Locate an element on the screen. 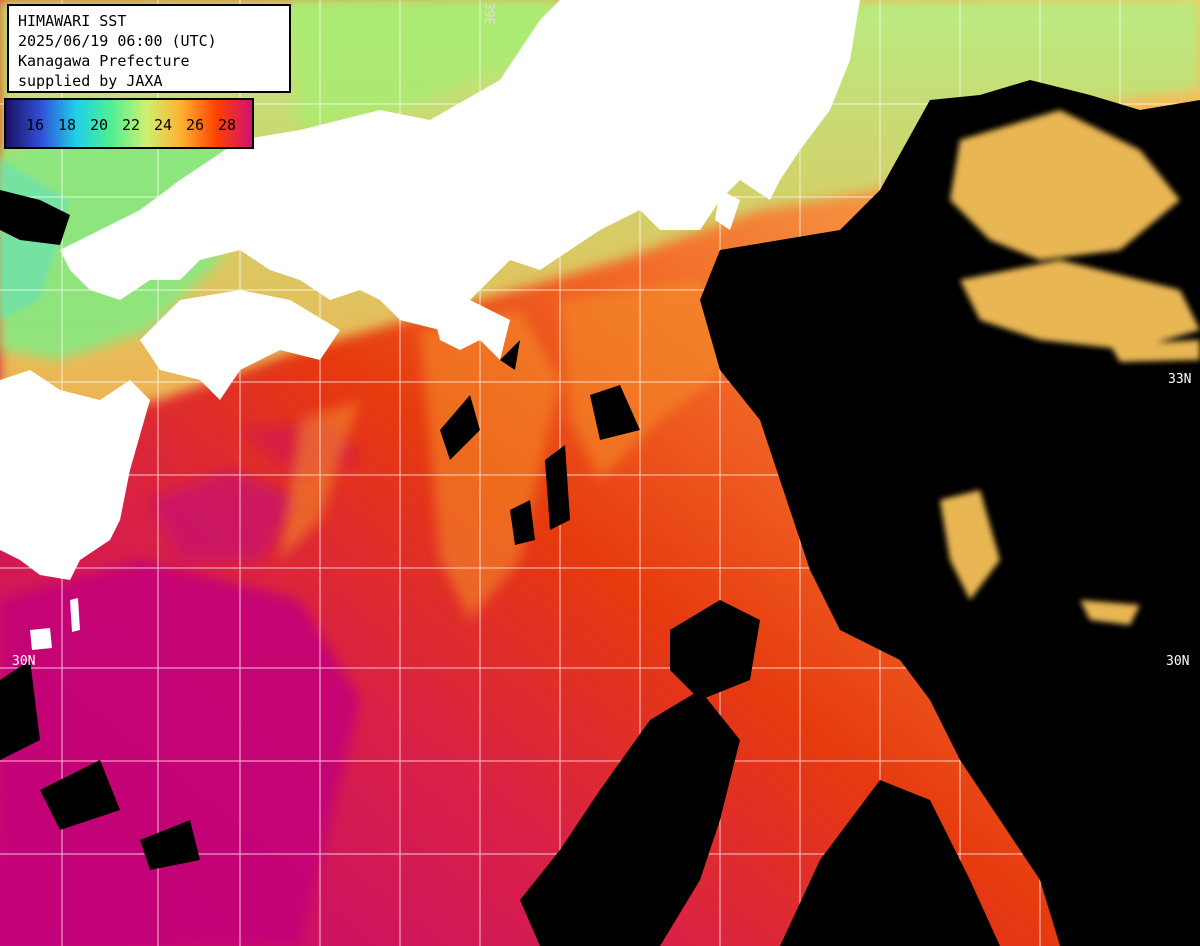 Image resolution: width=1200 pixels, height=946 pixels. colorbar-tick-26: 26 is located at coordinates (195, 125).